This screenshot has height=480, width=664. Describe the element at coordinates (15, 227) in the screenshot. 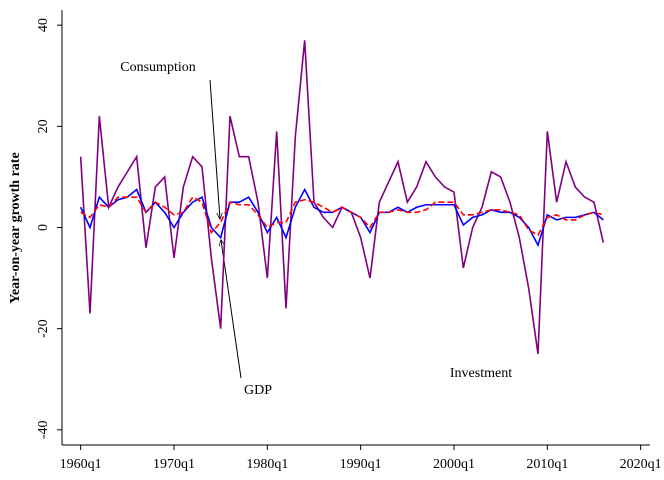

I see `y-axis-label: Year-on-year growth rate` at that location.